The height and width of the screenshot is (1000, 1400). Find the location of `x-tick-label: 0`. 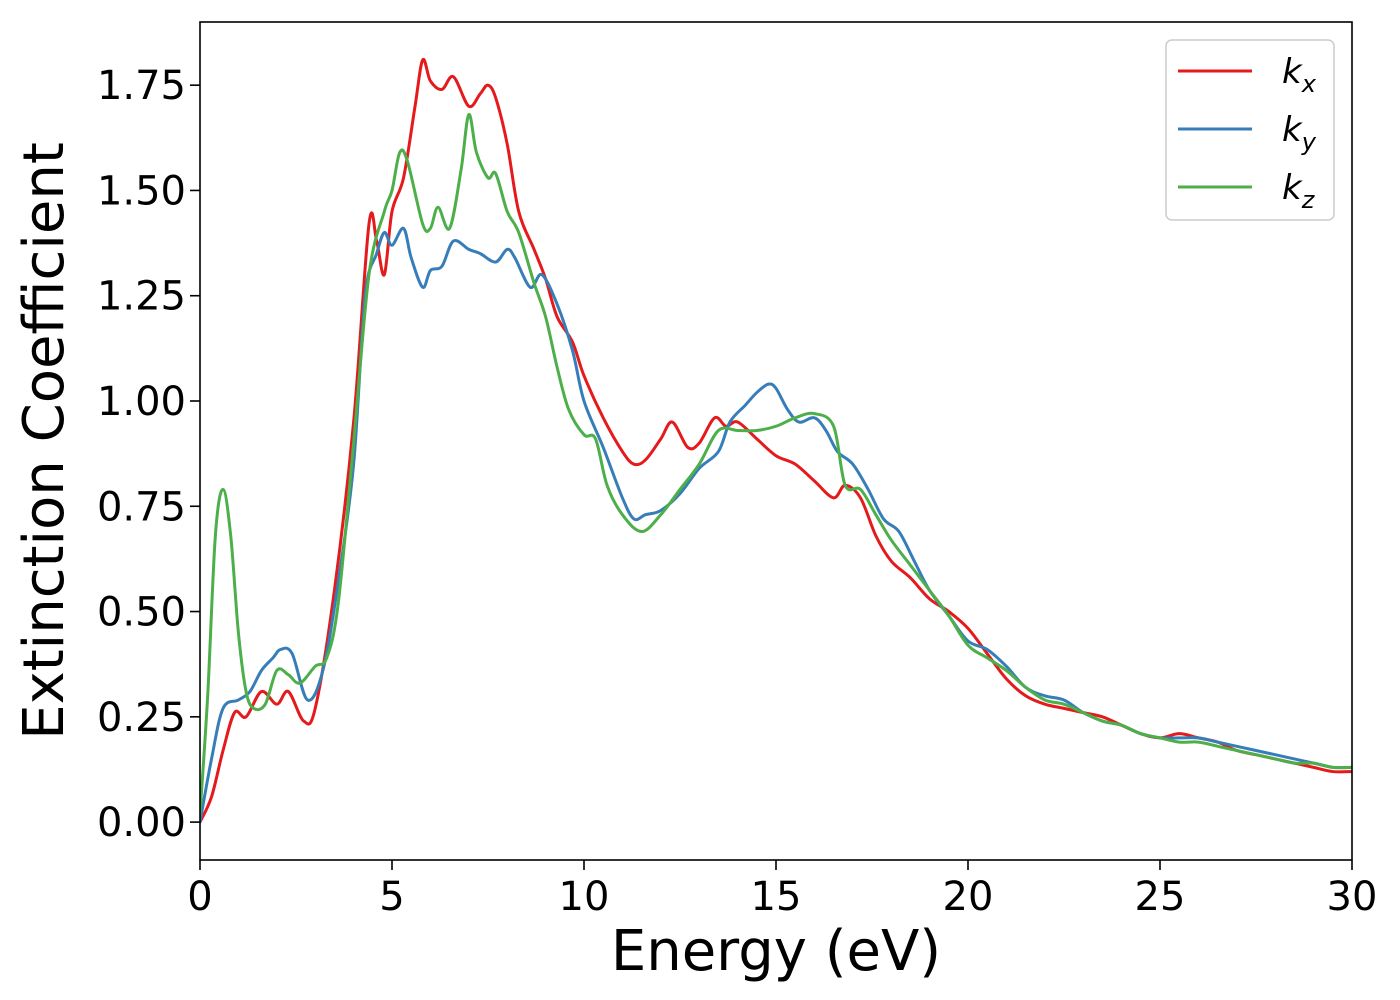

x-tick-label: 0 is located at coordinates (199, 897).